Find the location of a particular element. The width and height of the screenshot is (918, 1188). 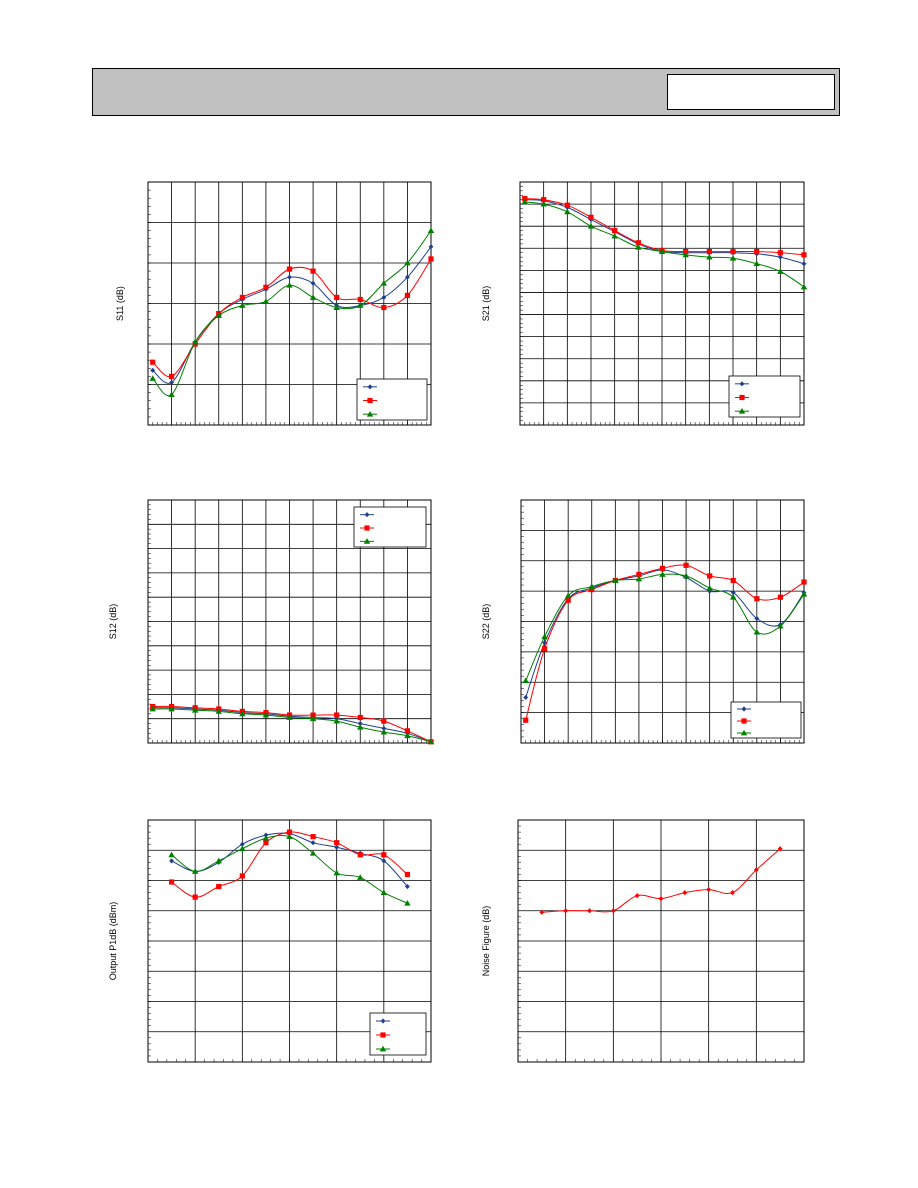

header-bar is located at coordinates (466, 92).